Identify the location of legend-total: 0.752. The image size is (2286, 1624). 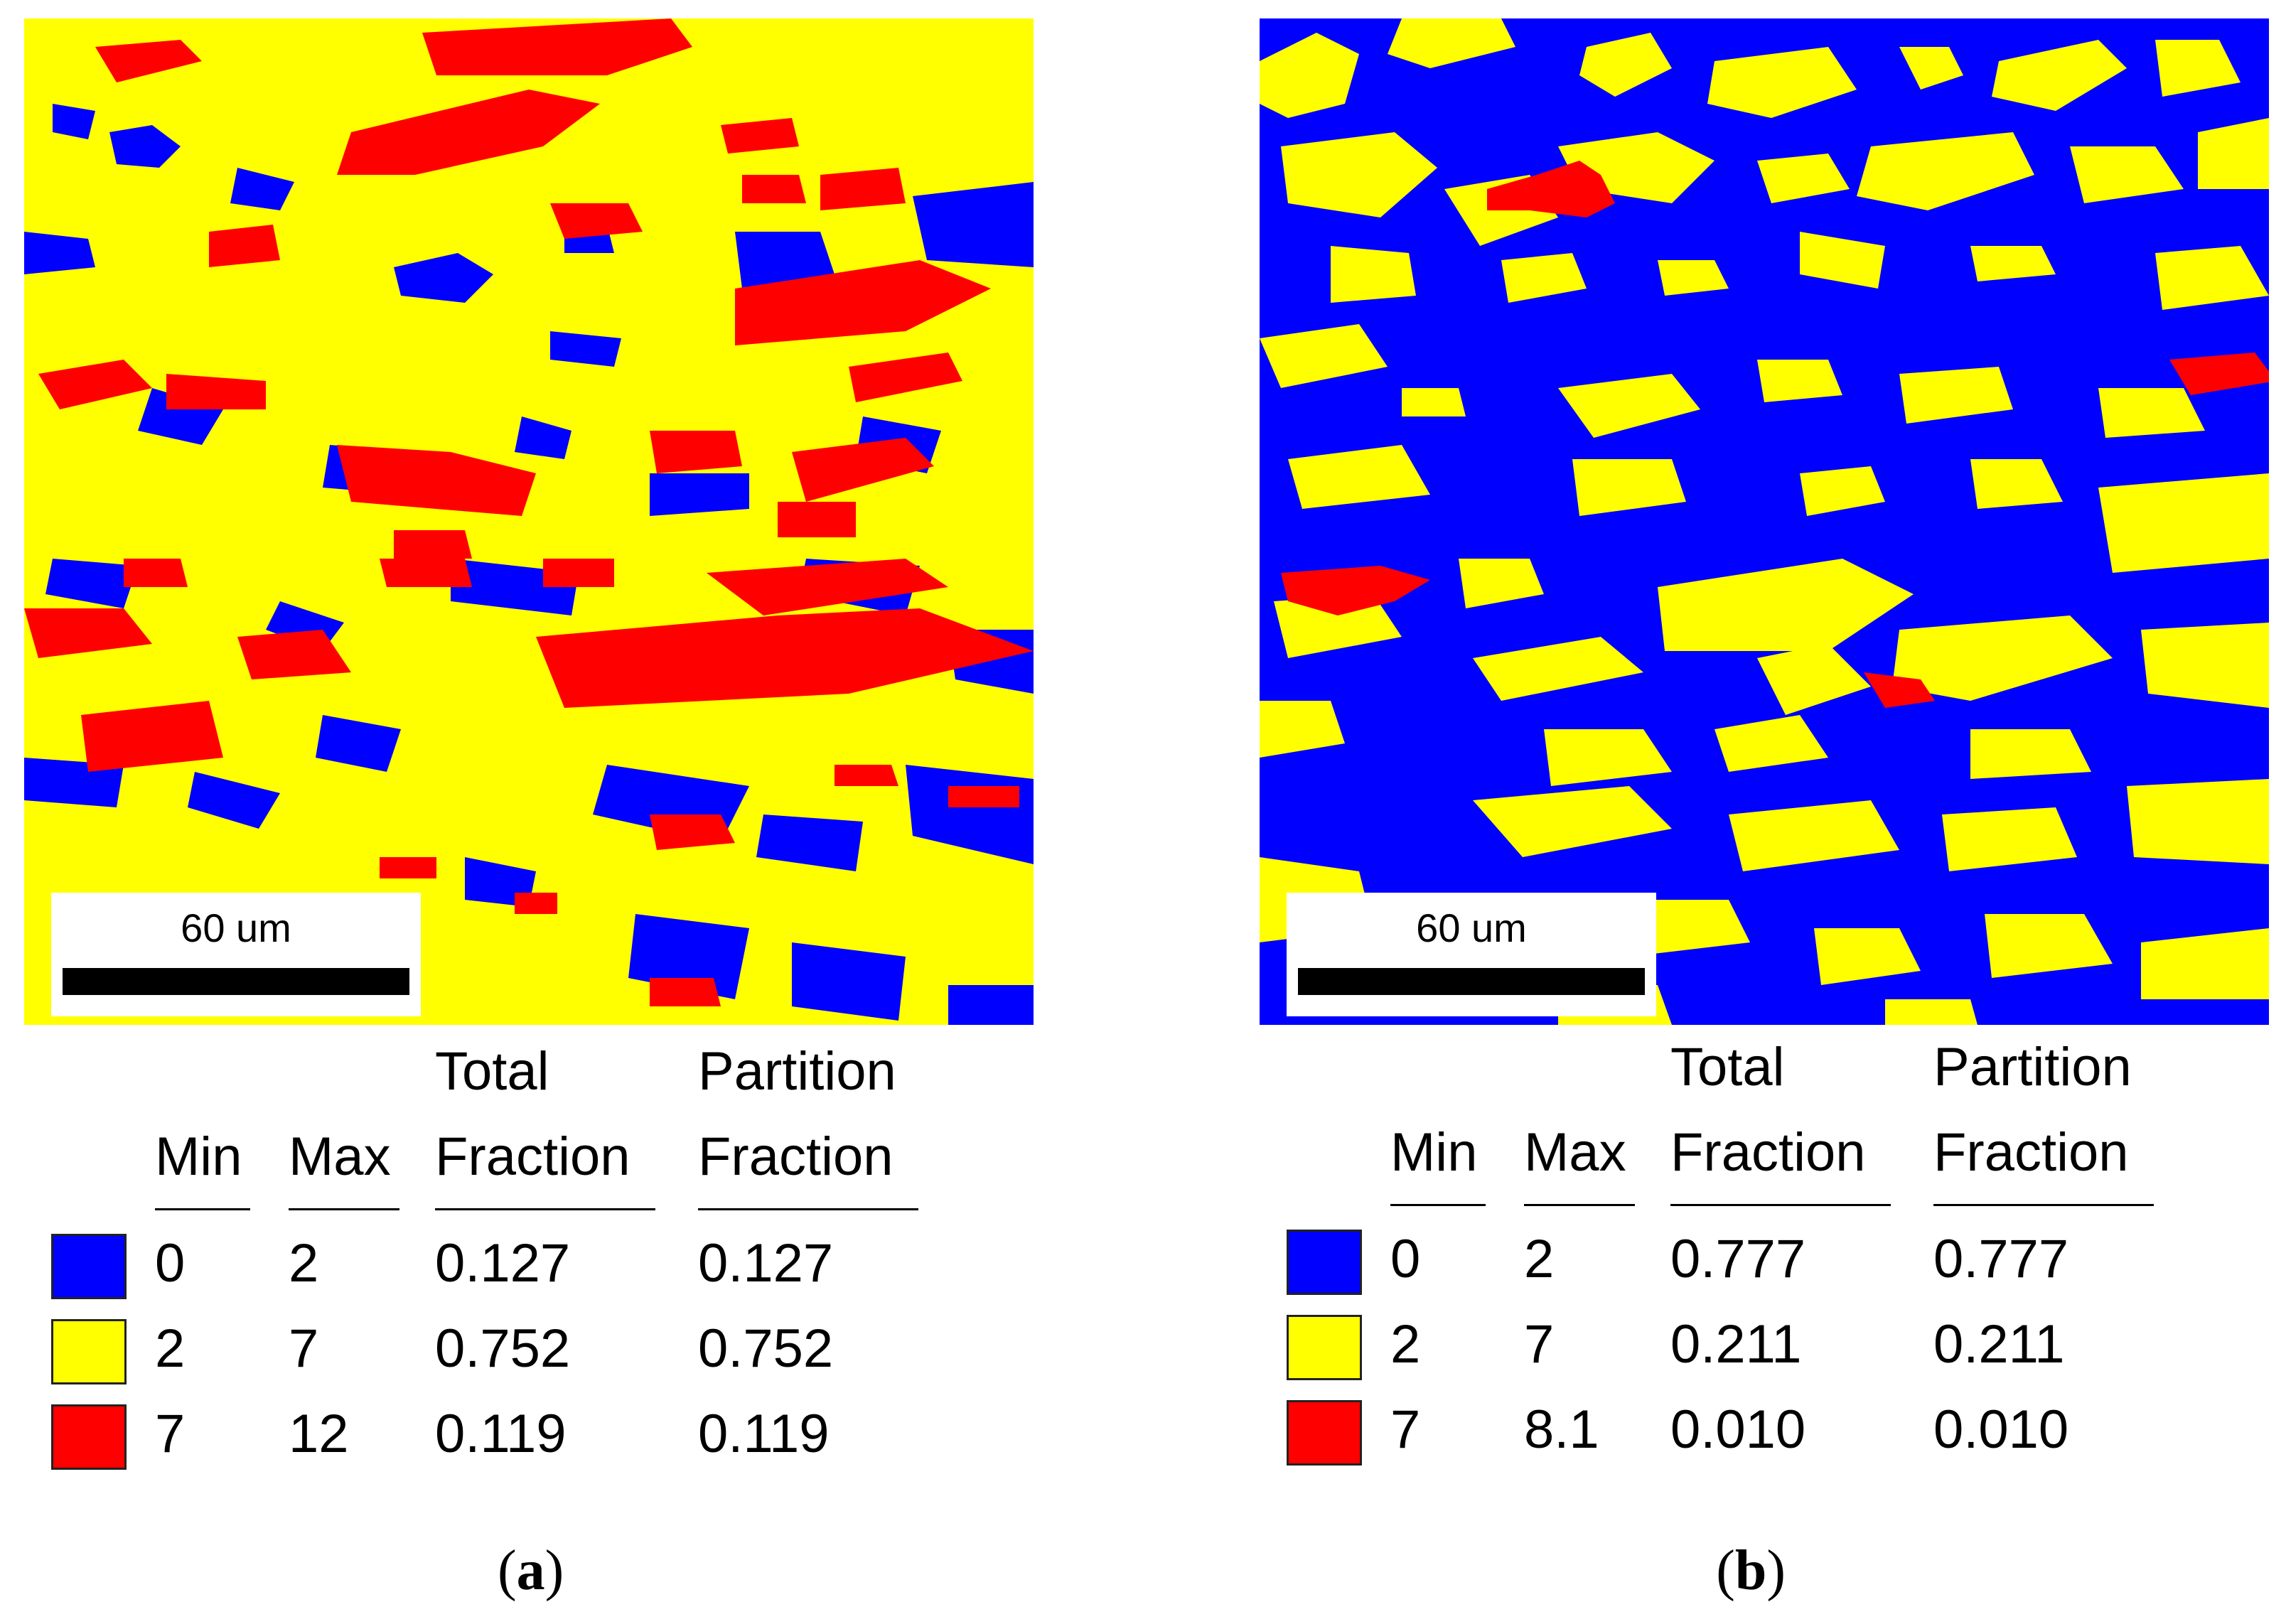
(503, 1348).